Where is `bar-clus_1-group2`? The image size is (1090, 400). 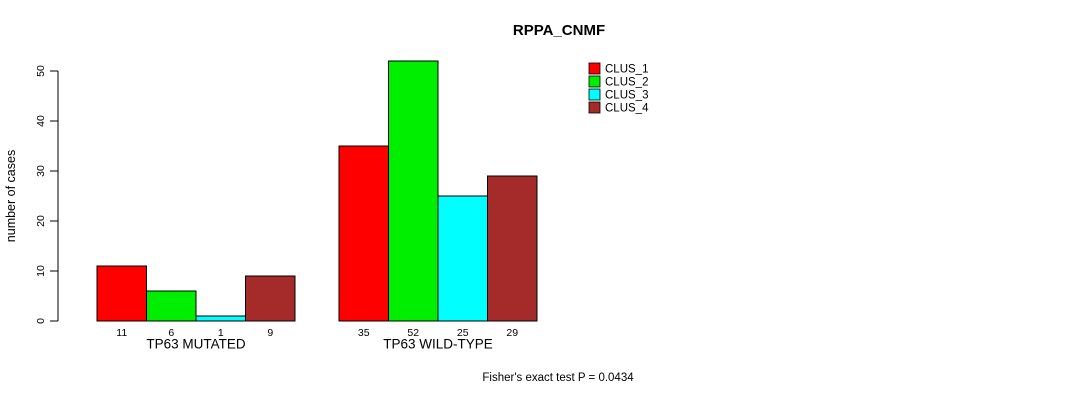 bar-clus_1-group2 is located at coordinates (363, 233).